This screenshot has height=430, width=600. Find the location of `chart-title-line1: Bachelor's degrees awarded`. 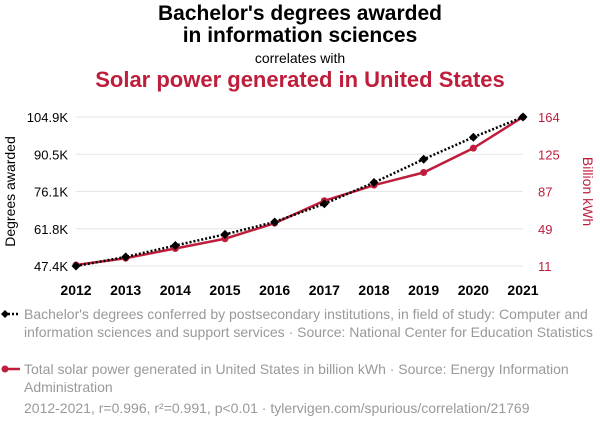

chart-title-line1: Bachelor's degrees awarded is located at coordinates (300, 13).